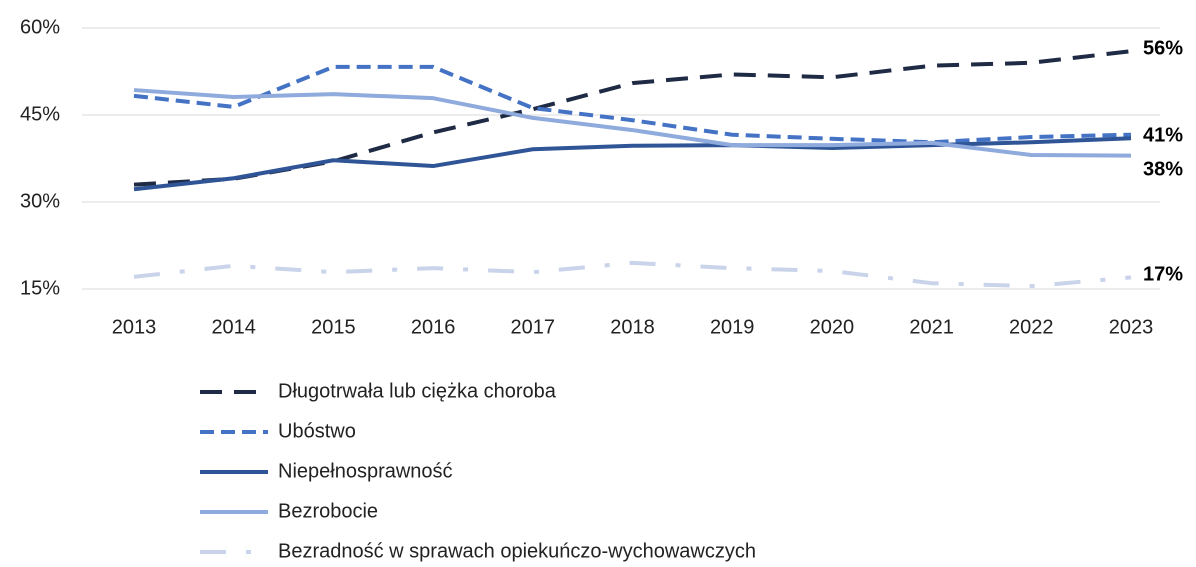 The width and height of the screenshot is (1196, 567). I want to click on x-tick-label: 2022, so click(1031, 327).